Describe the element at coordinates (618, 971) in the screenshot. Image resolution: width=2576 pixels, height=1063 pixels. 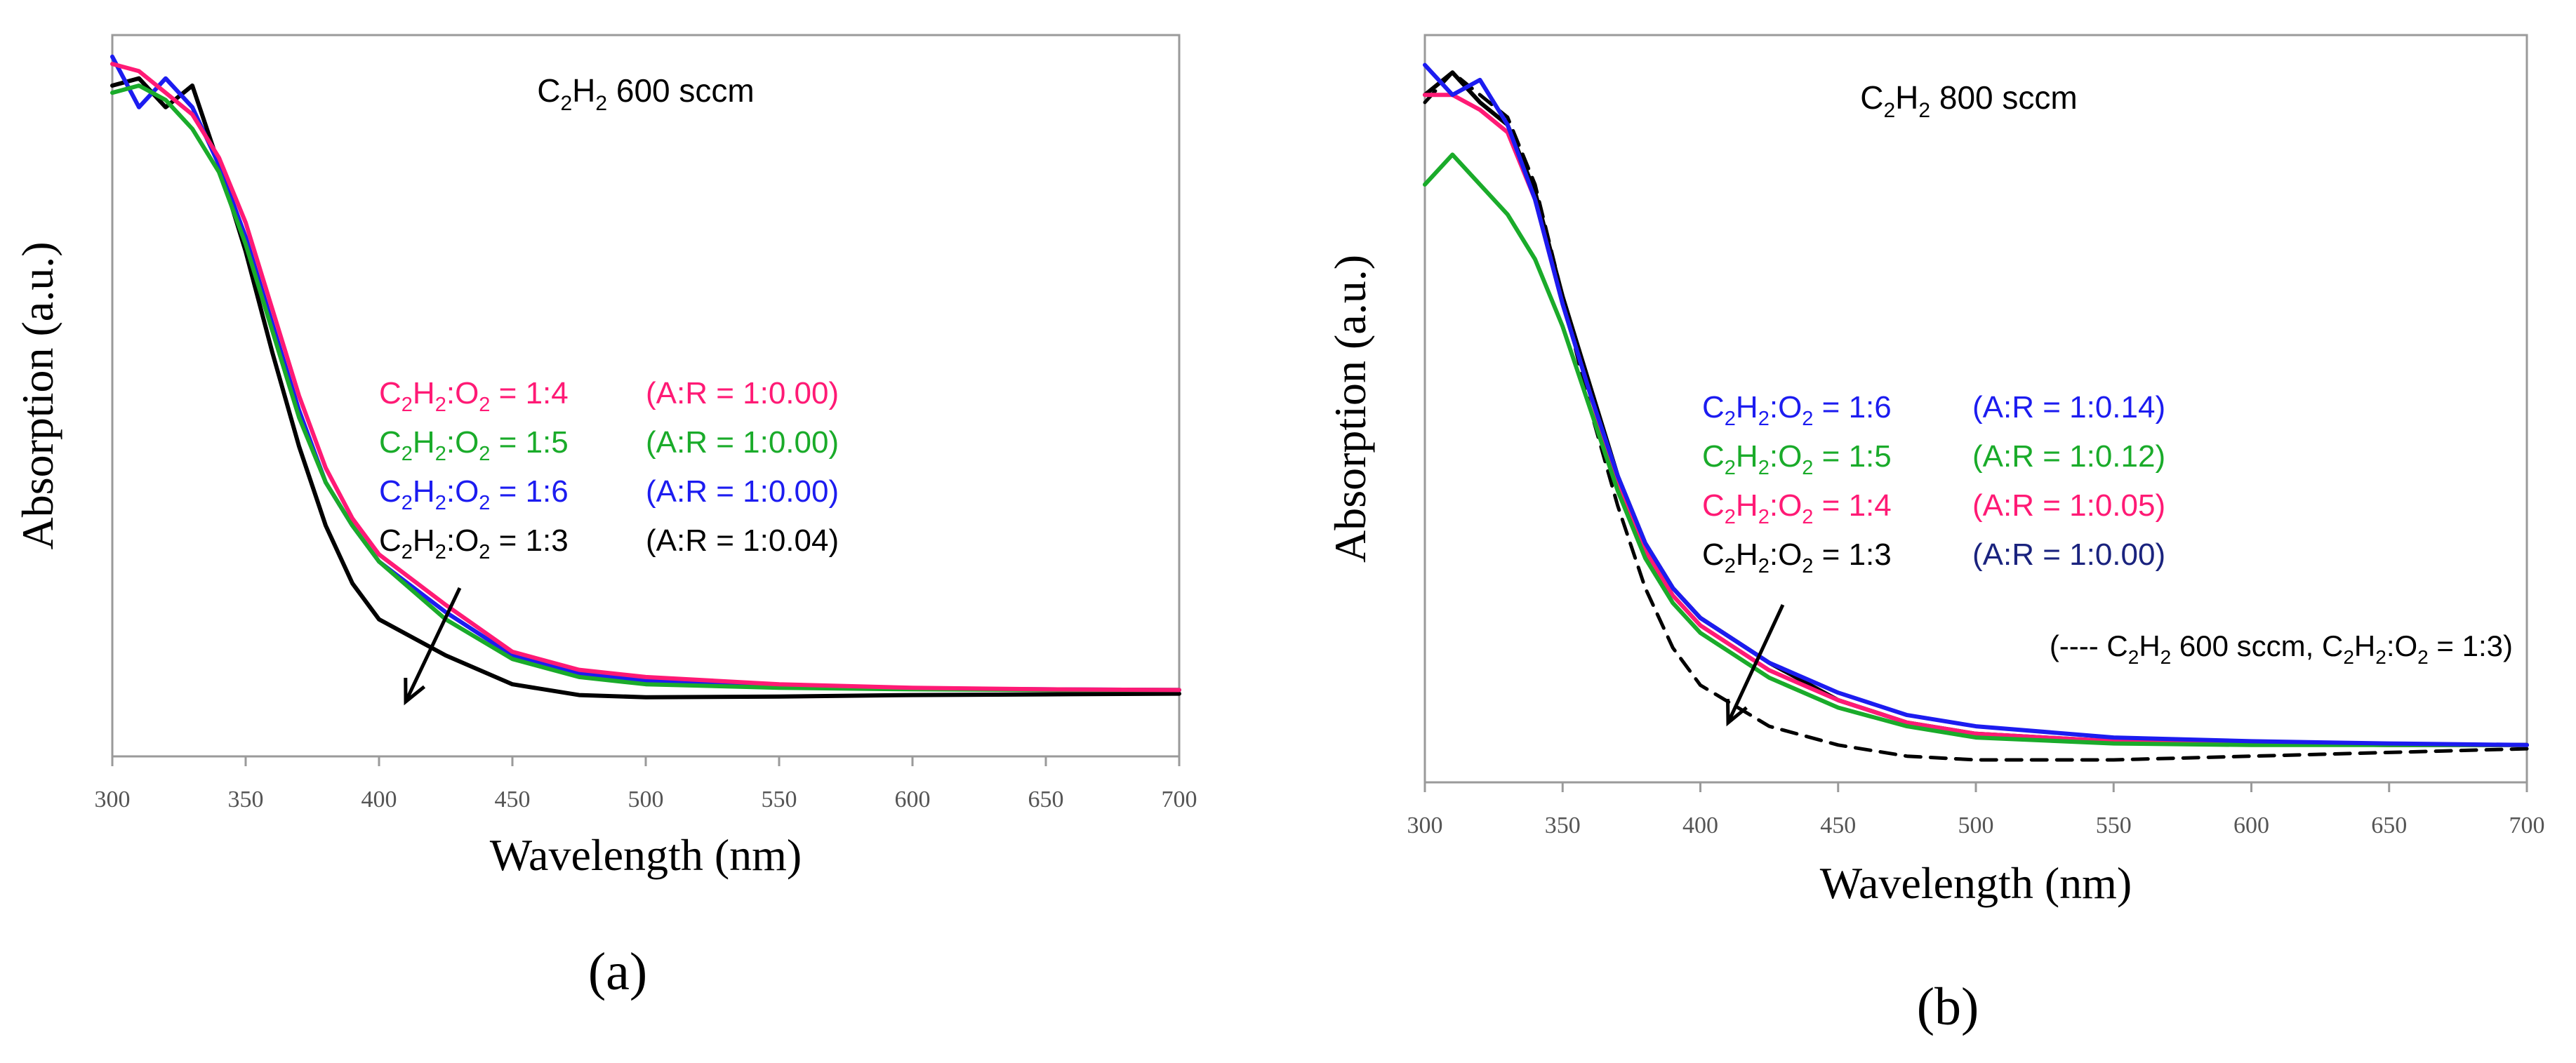
I see `panel-label: (a)` at that location.